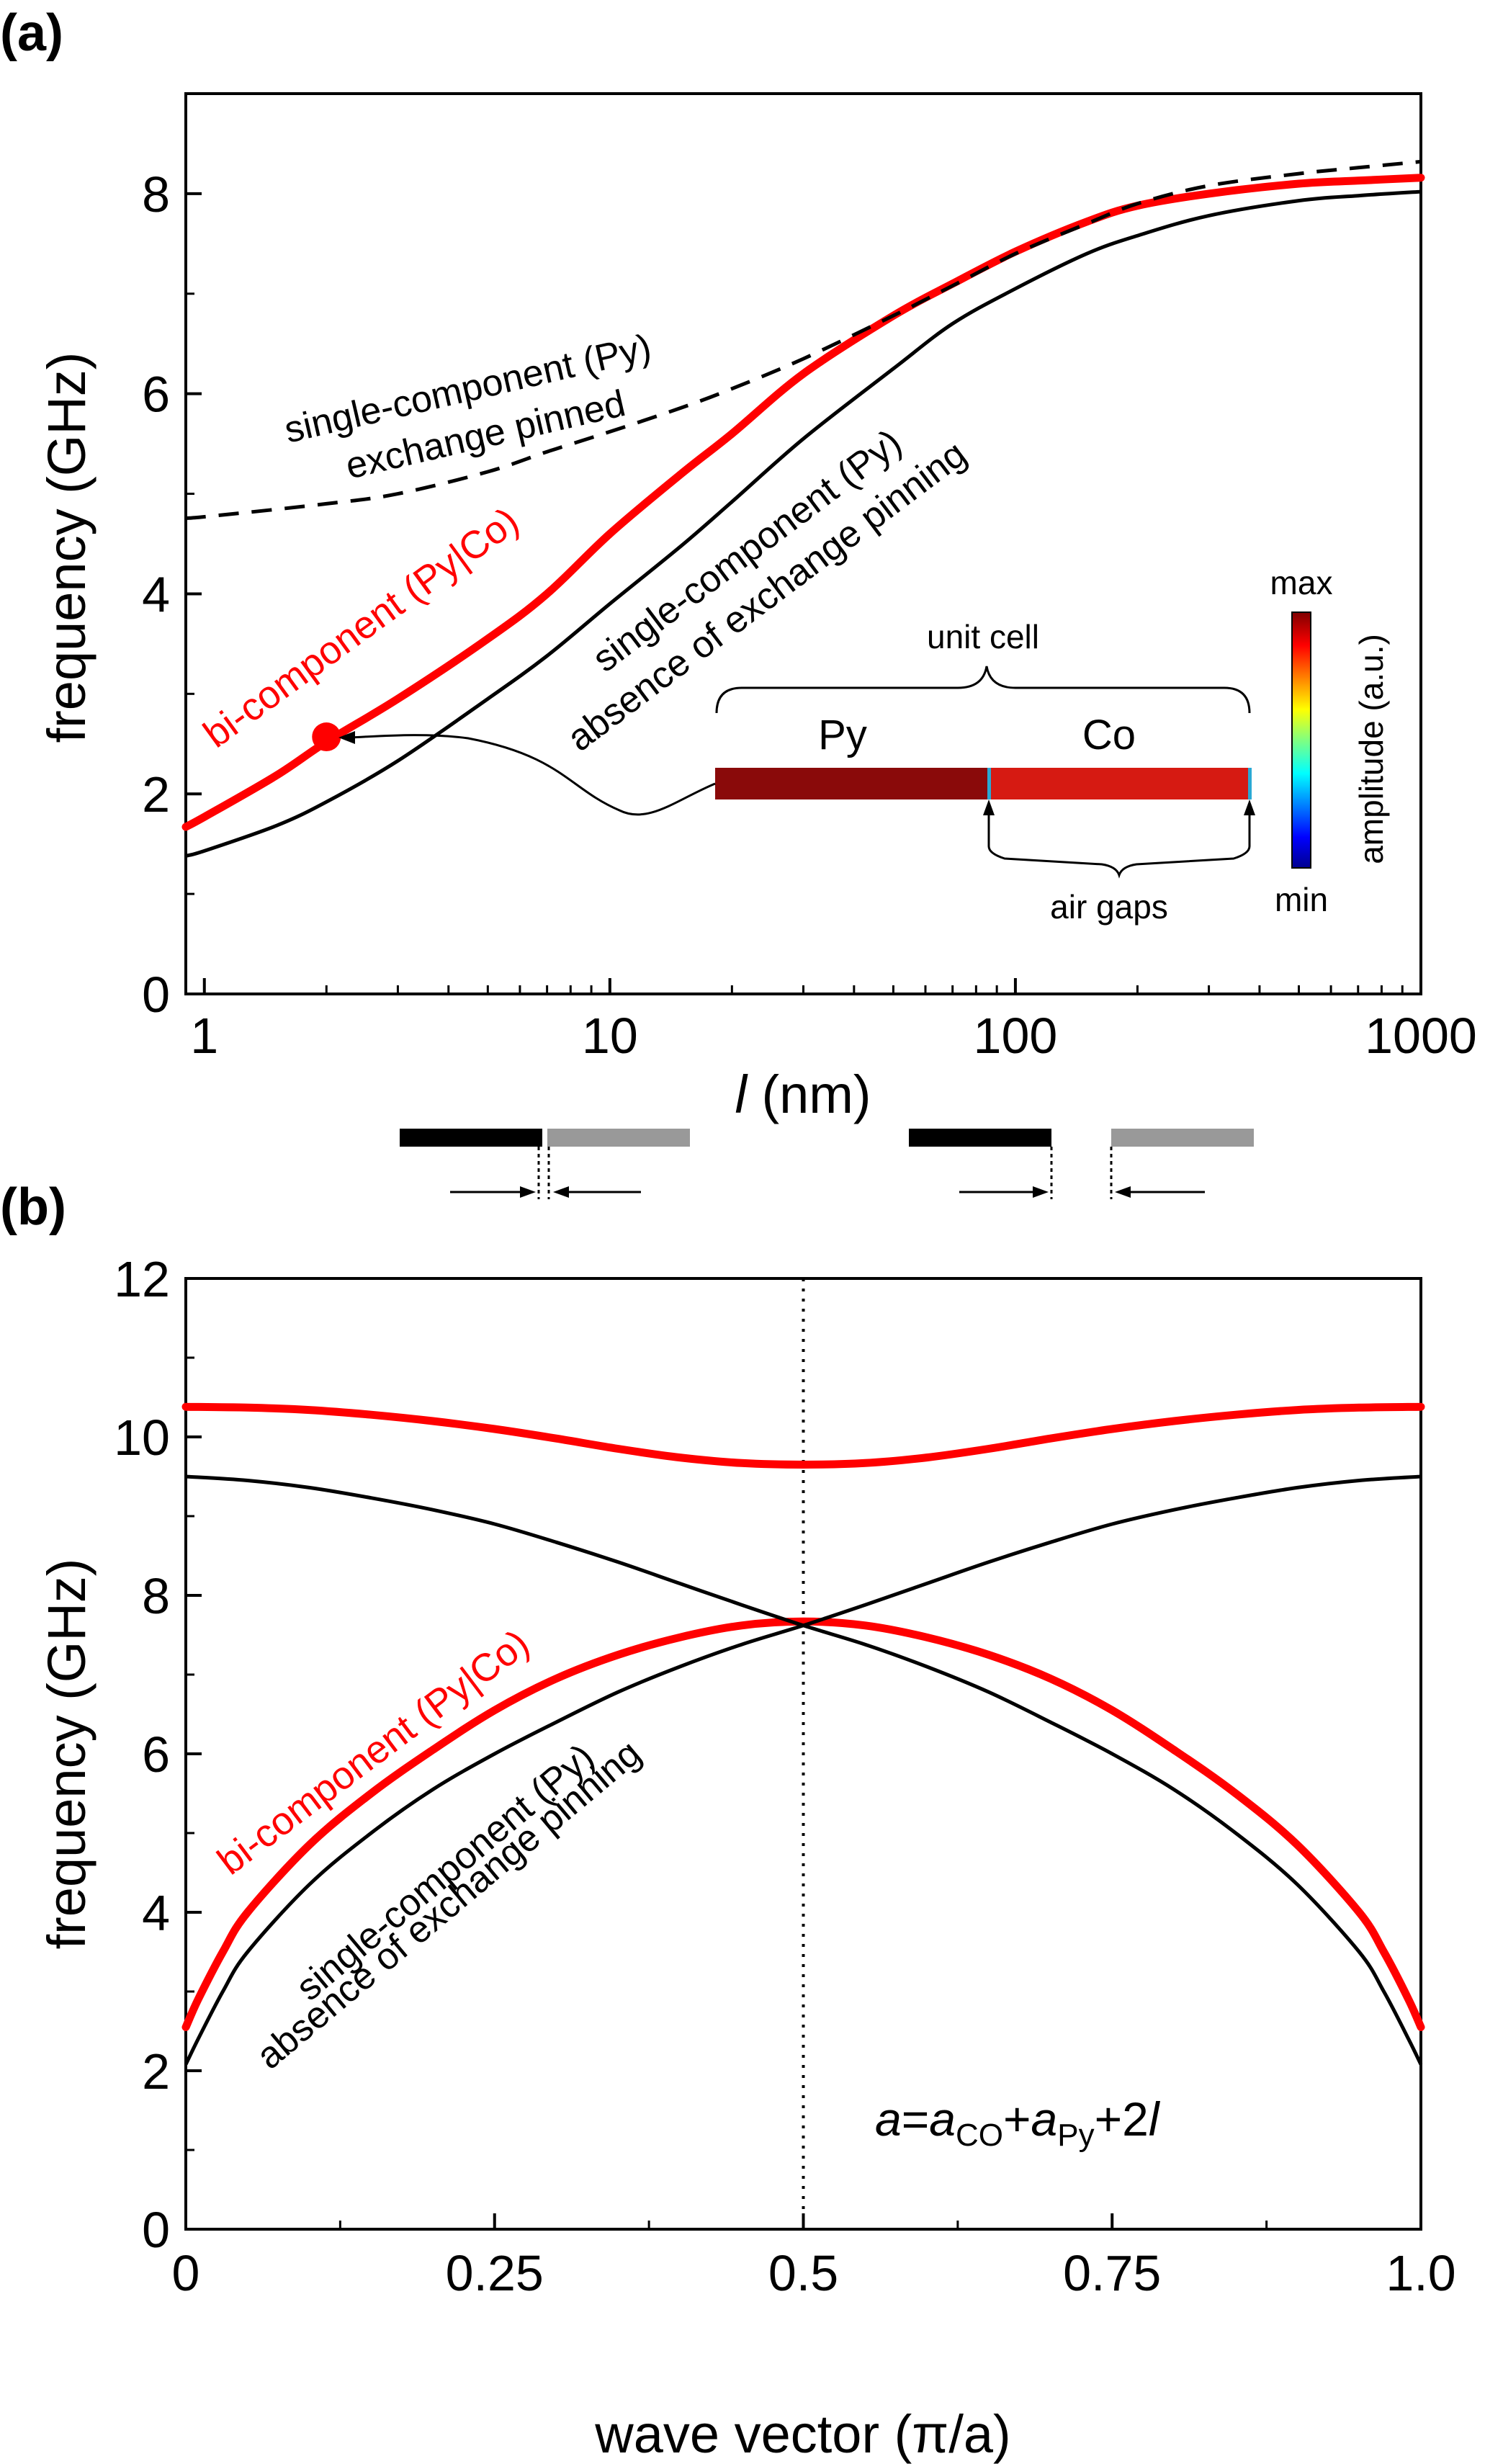  What do you see at coordinates (851, 784) in the screenshot?
I see `inset-py-segment` at bounding box center [851, 784].